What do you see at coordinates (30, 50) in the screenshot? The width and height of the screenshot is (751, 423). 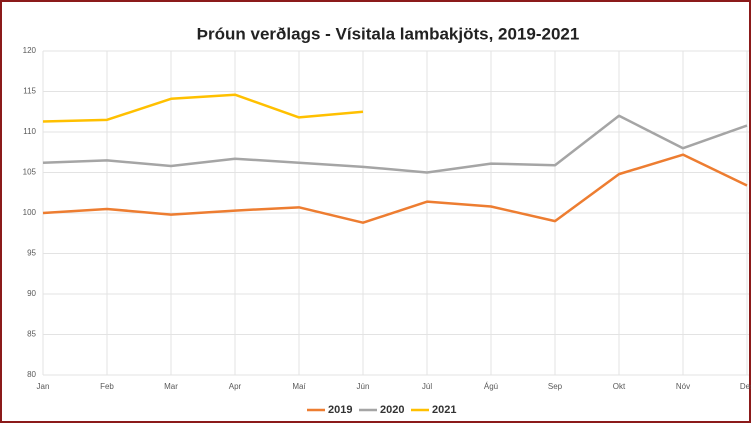 I see `y-tick-label: 120` at bounding box center [30, 50].